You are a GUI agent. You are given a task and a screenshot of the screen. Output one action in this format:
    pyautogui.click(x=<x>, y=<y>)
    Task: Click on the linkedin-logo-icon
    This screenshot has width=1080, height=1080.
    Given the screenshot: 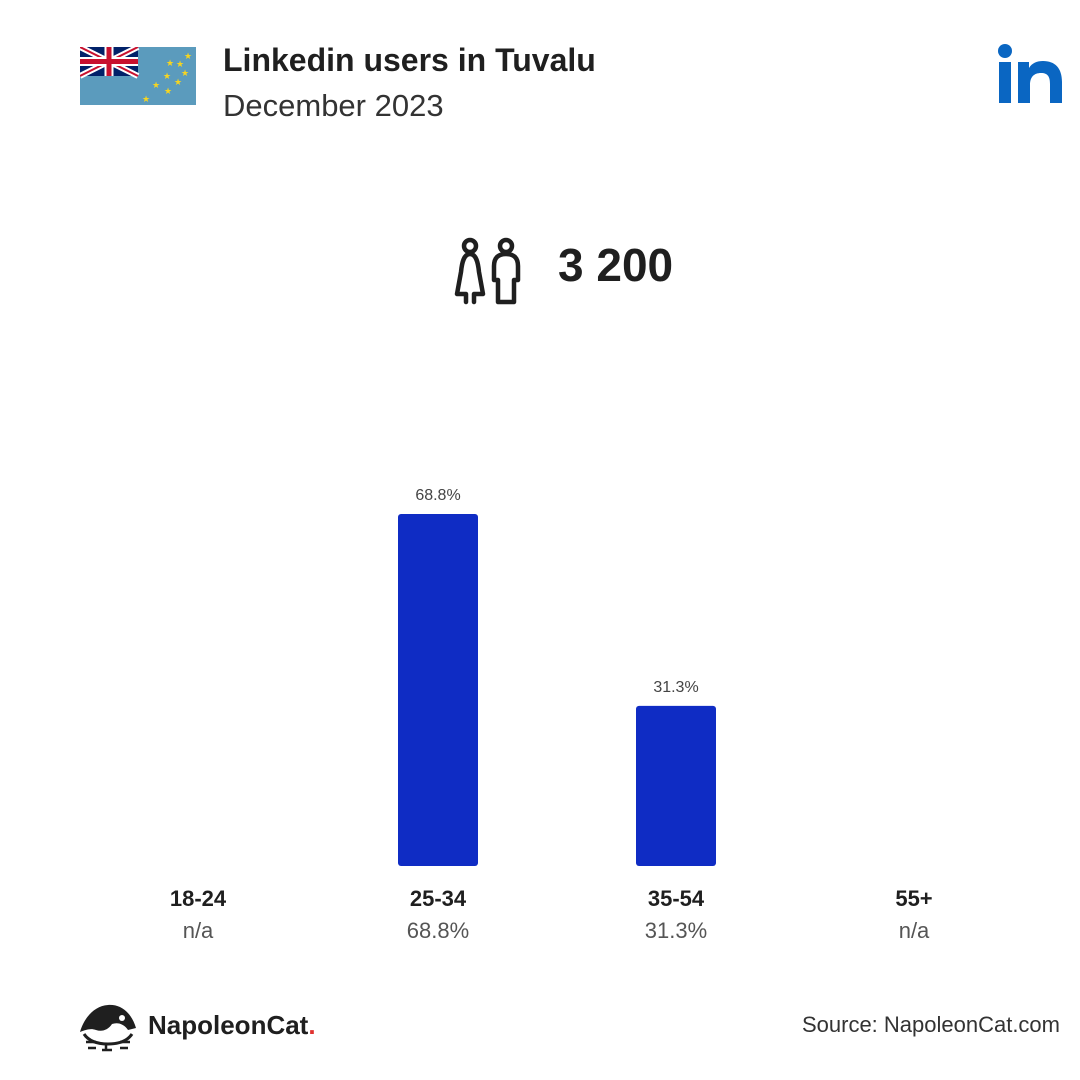 What is the action you would take?
    pyautogui.click(x=1030, y=73)
    